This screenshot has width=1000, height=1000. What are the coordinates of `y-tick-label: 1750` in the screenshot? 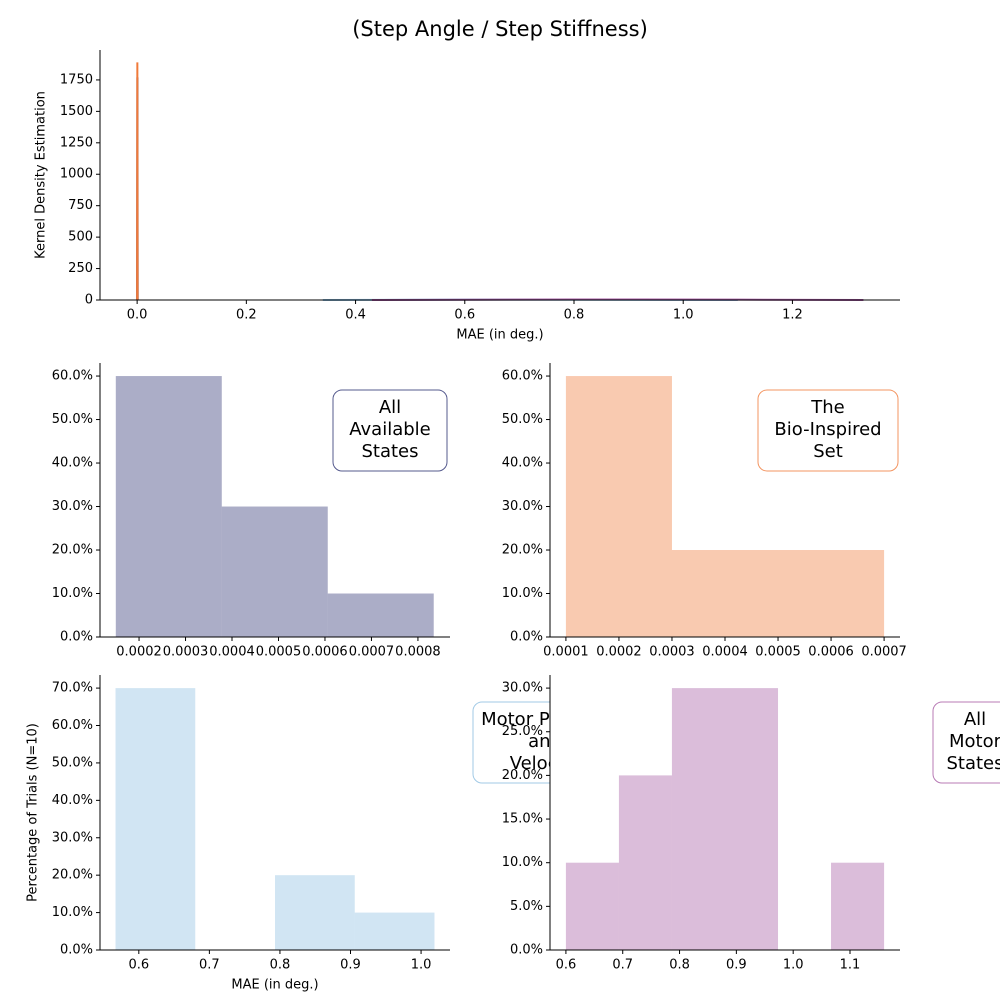 It's located at (76, 79).